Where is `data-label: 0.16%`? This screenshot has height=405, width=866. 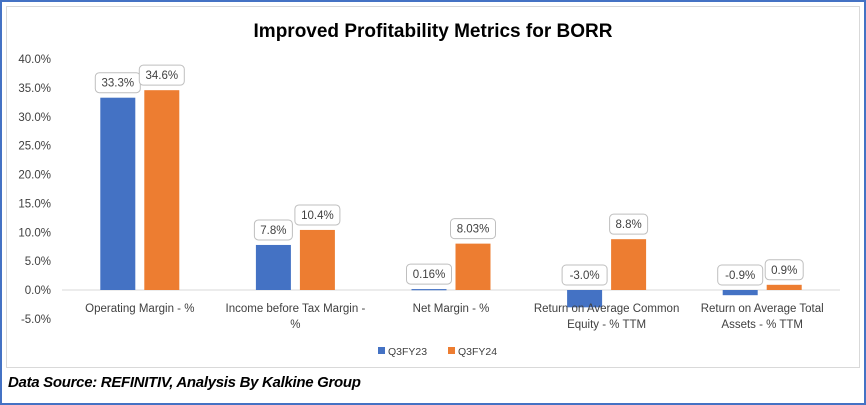 data-label: 0.16% is located at coordinates (429, 275).